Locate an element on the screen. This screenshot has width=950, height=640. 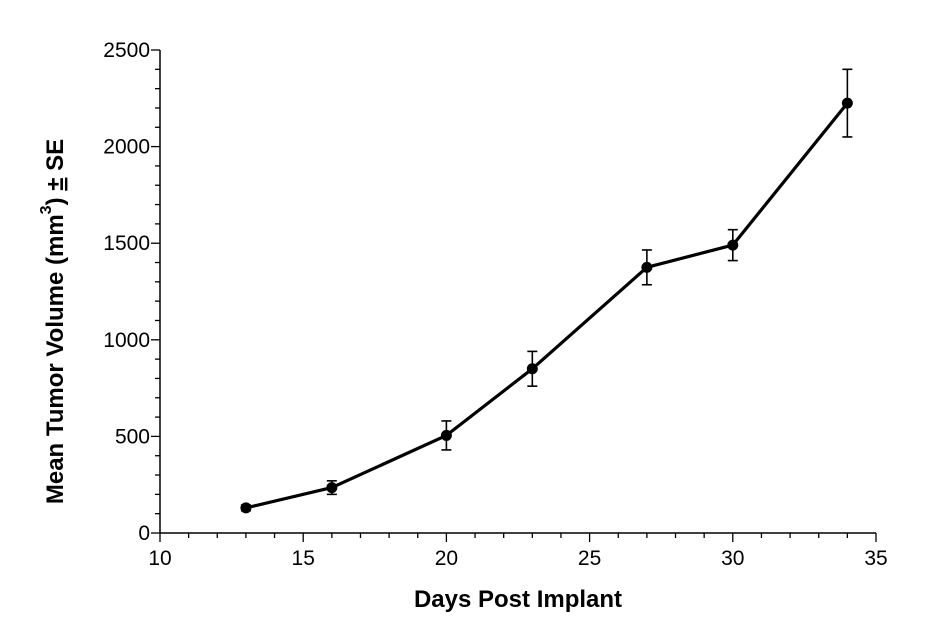
y-axis-title: Mean Tumor Volume (mm3) ± SE is located at coordinates (53, 321).